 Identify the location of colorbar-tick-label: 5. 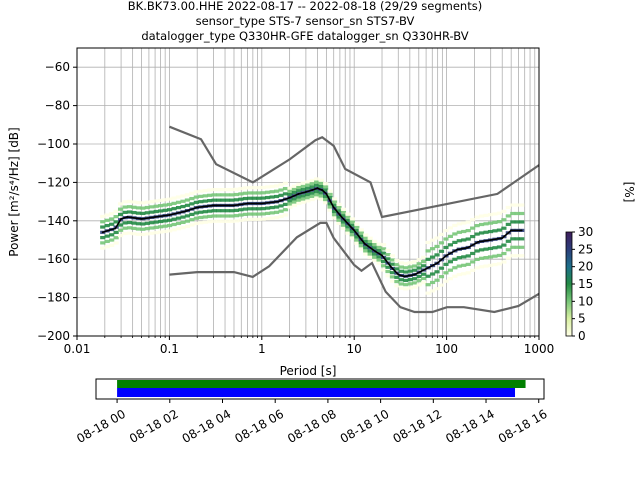
(582, 319).